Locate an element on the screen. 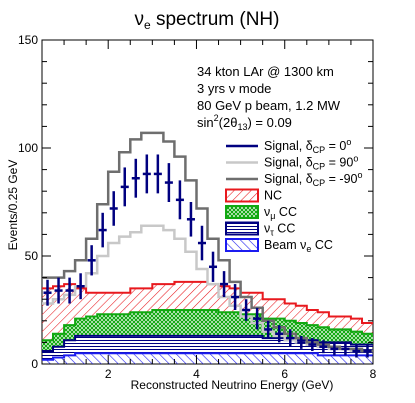 The height and width of the screenshot is (403, 415). y-tick-label: 150 is located at coordinates (28, 40).